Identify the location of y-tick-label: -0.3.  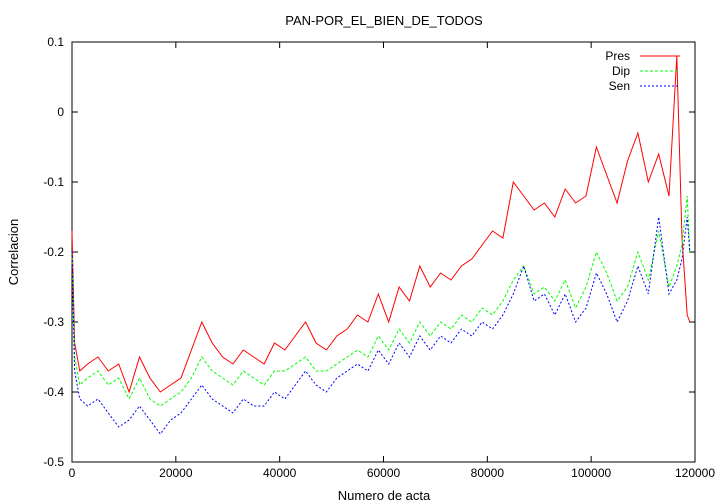
(53, 322).